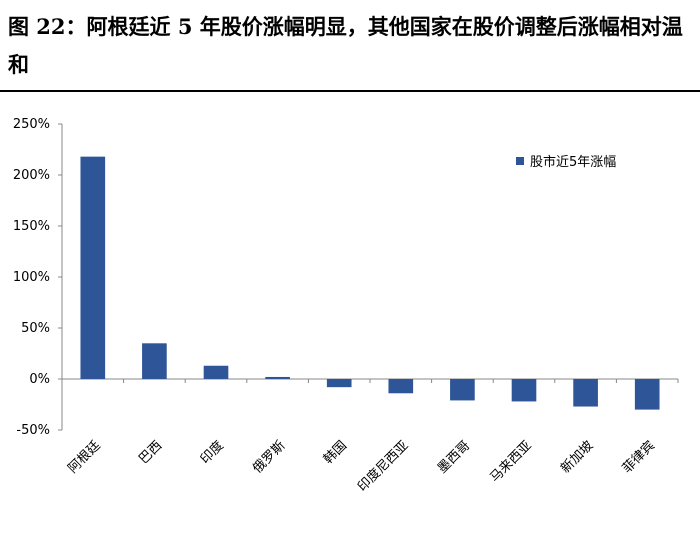  Describe the element at coordinates (35, 328) in the screenshot. I see `y-tick-label: 50%` at that location.